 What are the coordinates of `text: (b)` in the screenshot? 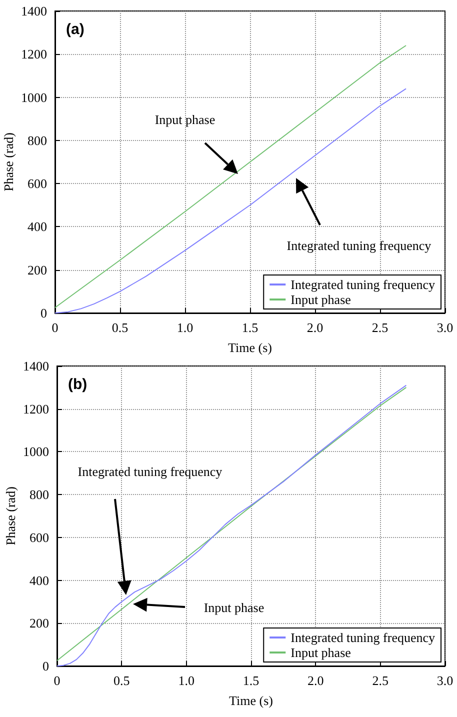 It's located at (78, 384).